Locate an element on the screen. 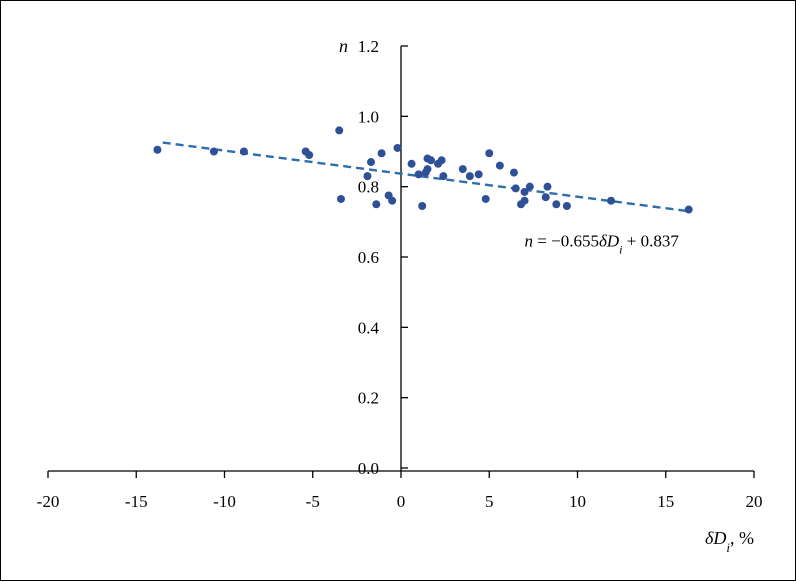 This screenshot has width=796, height=582. x-tick-label: -20 is located at coordinates (48, 501).